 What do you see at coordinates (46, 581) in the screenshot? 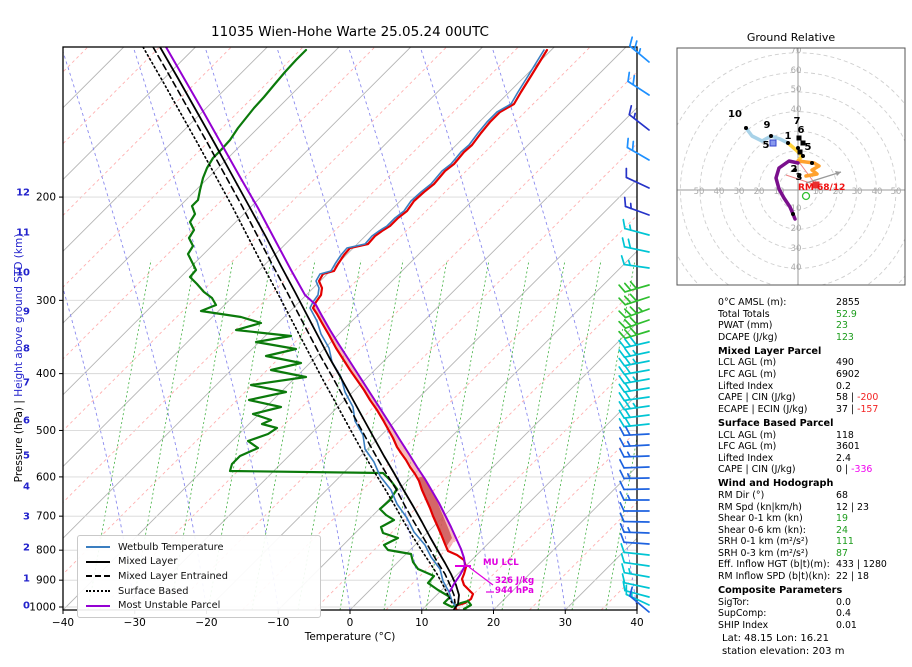
I see `pressure-tick-label: 900` at bounding box center [46, 581].